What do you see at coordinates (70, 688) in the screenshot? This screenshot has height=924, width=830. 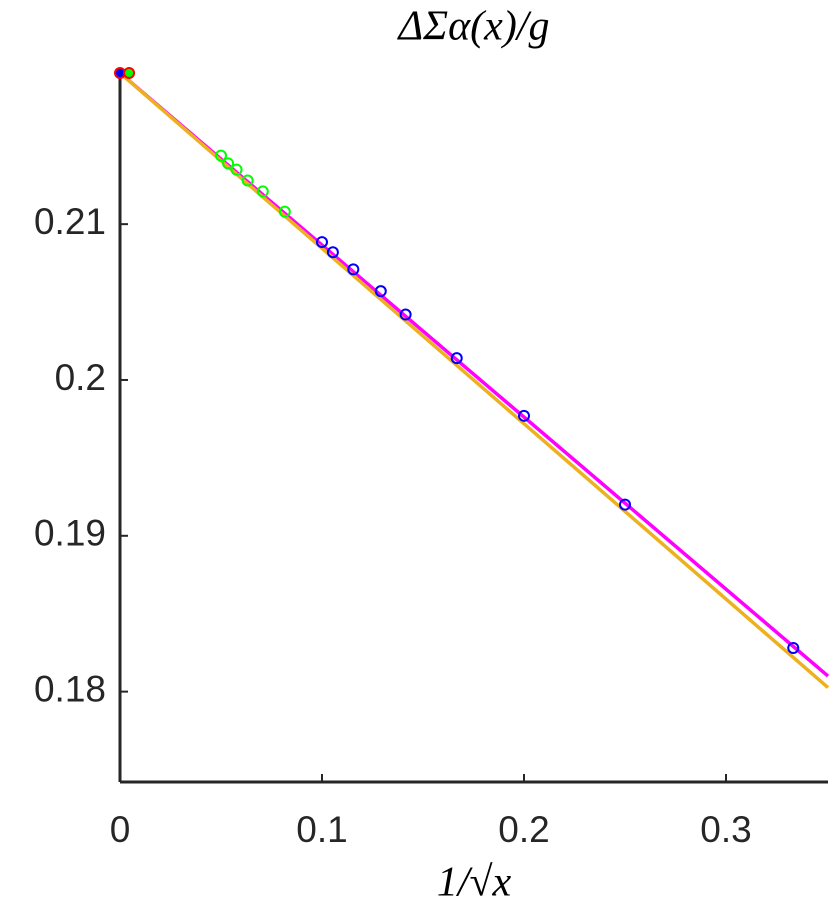 I see `y-tick-label: 0.18` at bounding box center [70, 688].